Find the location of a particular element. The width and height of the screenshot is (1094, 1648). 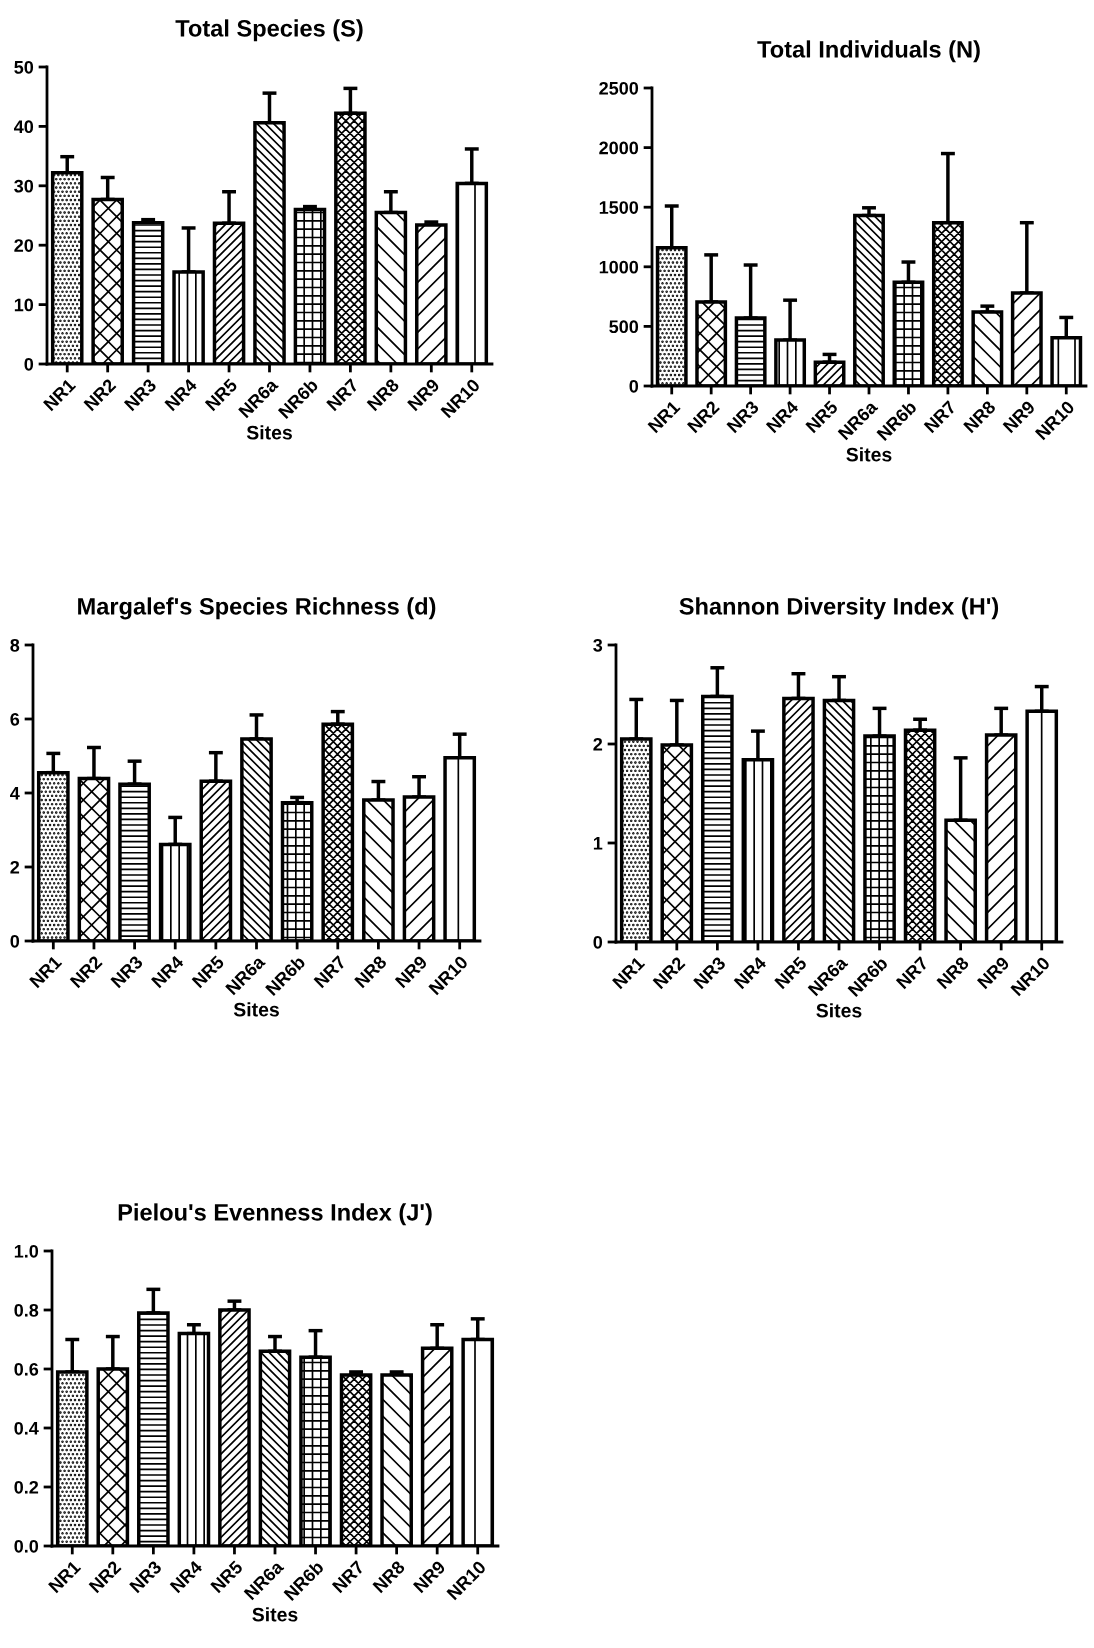

y-tick-label: 500 is located at coordinates (624, 327).